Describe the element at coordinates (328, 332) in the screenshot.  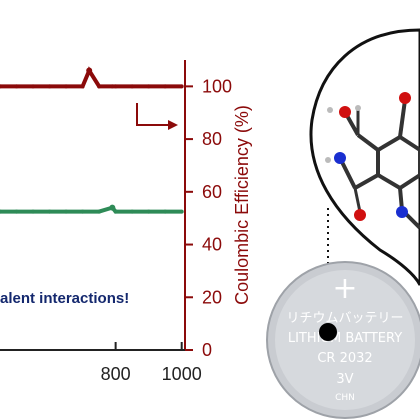
I see `battery-focus-dot` at that location.